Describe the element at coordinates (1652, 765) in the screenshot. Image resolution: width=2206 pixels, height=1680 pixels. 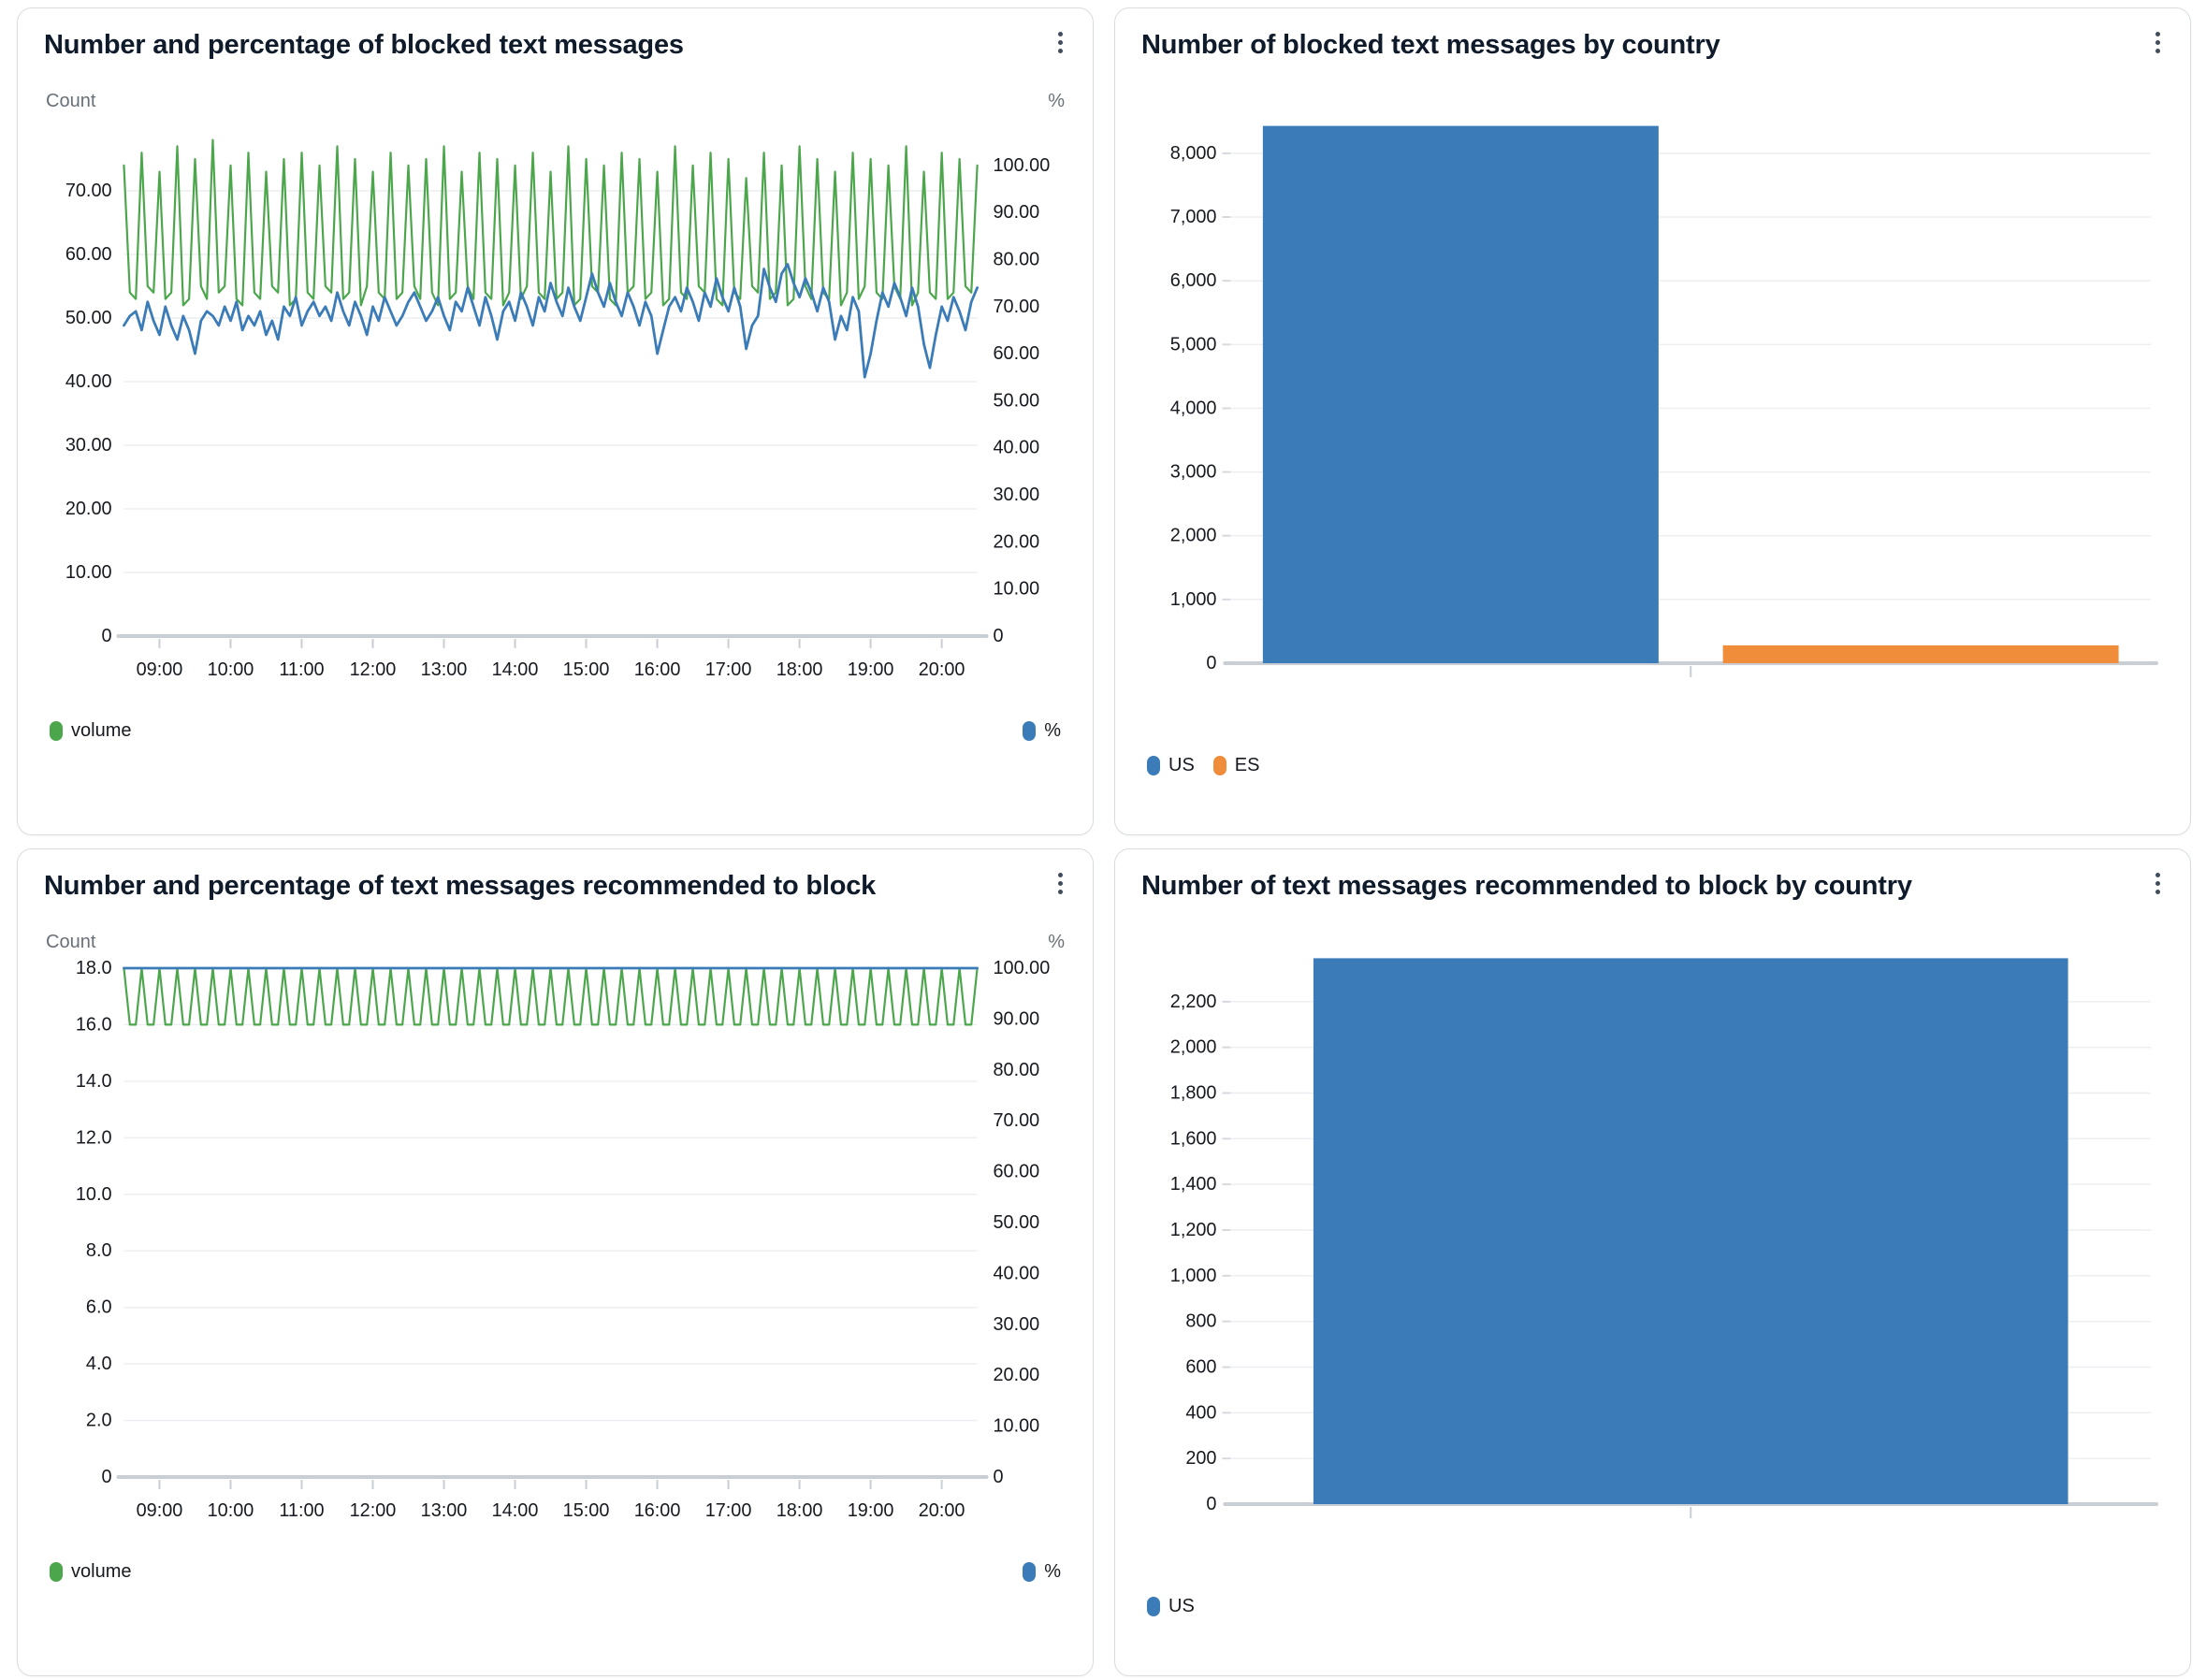
I see `chart-legend: US ES` at that location.